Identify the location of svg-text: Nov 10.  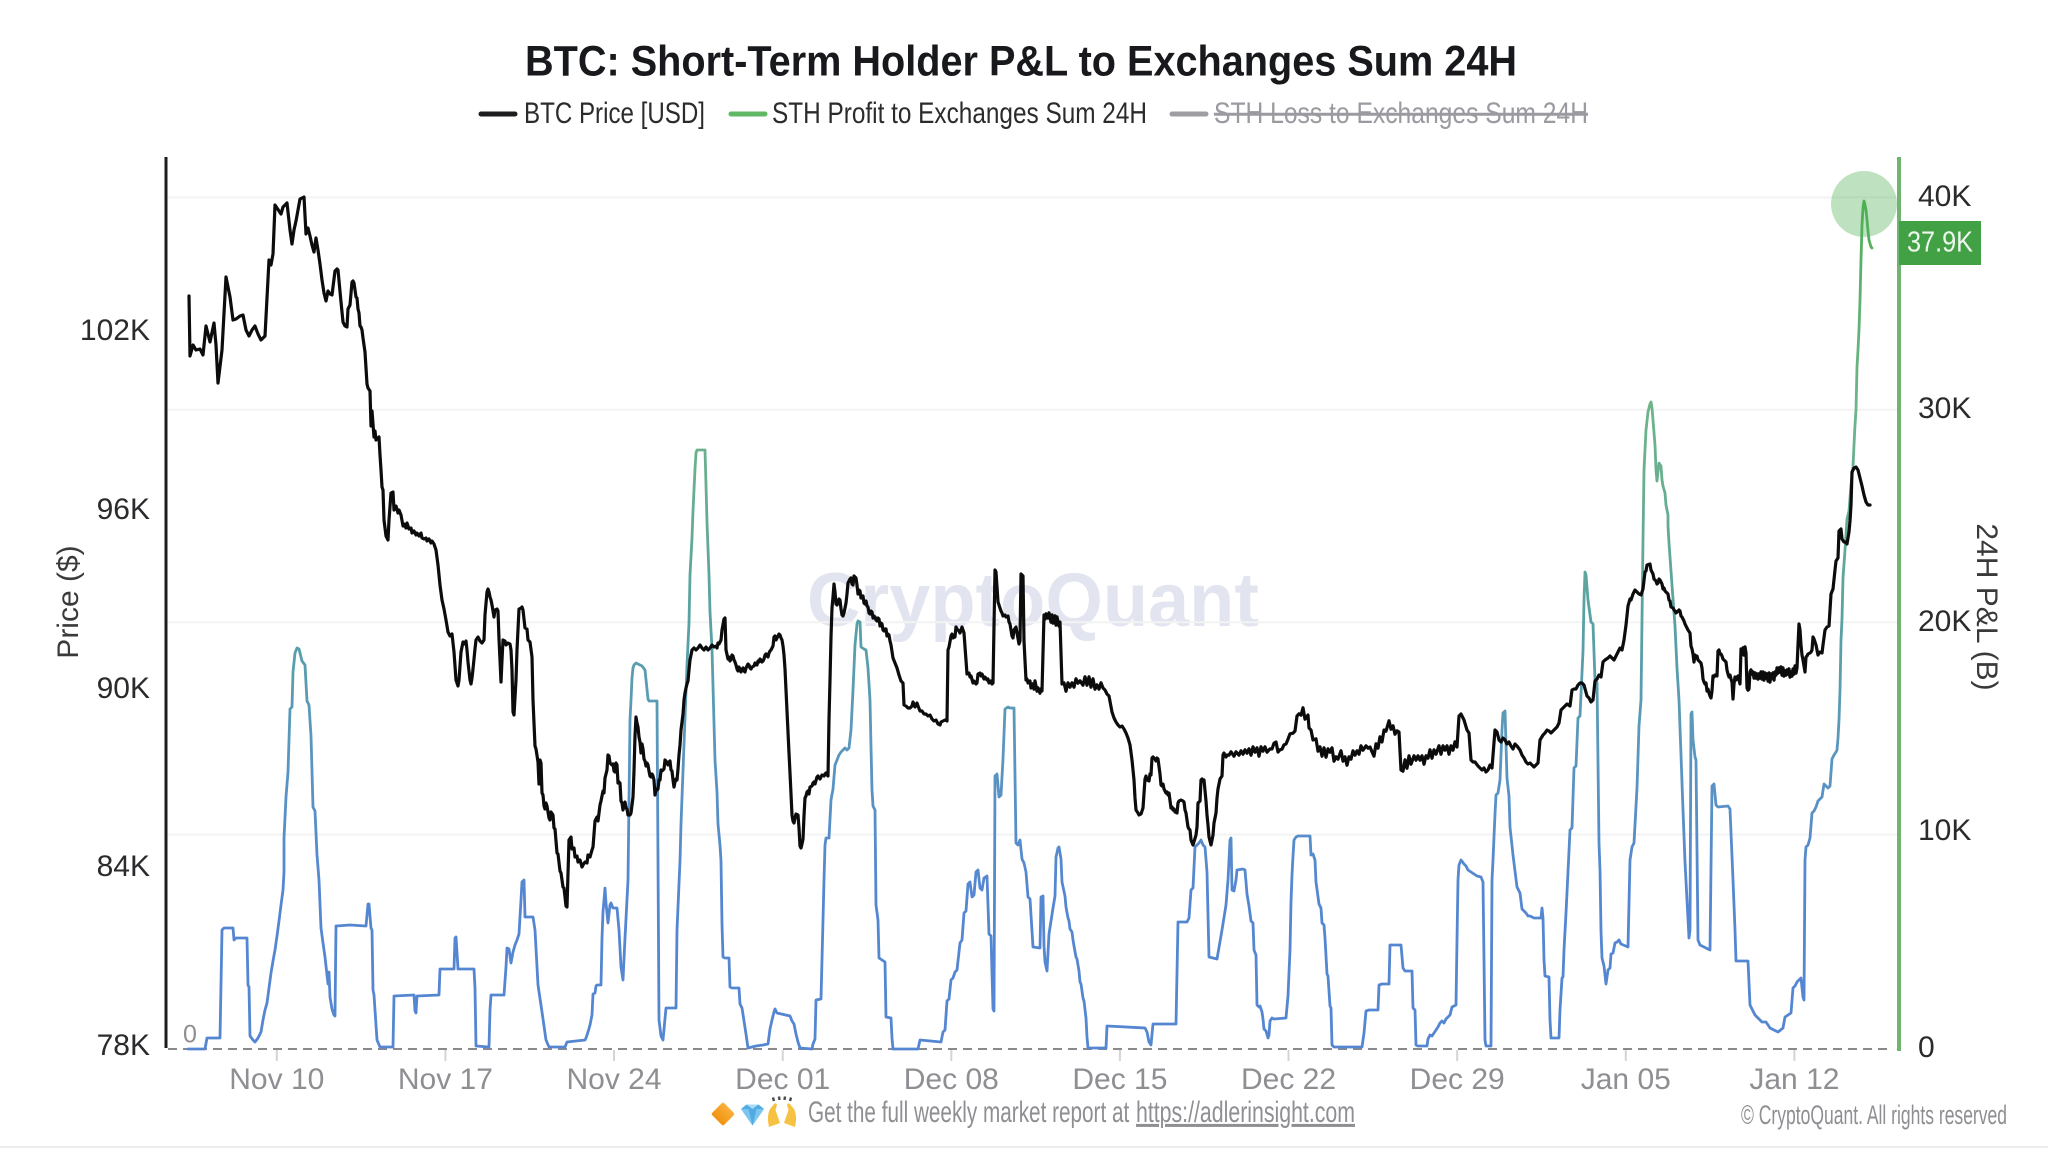
(276, 1079).